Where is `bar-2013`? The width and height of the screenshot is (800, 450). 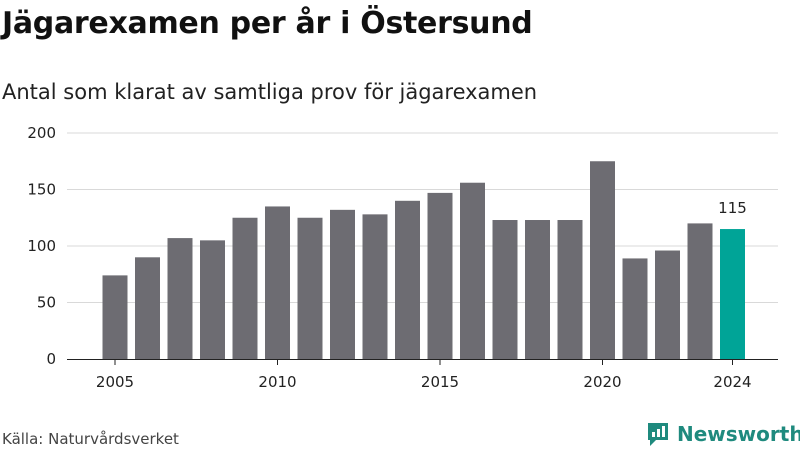 bar-2013 is located at coordinates (375, 286).